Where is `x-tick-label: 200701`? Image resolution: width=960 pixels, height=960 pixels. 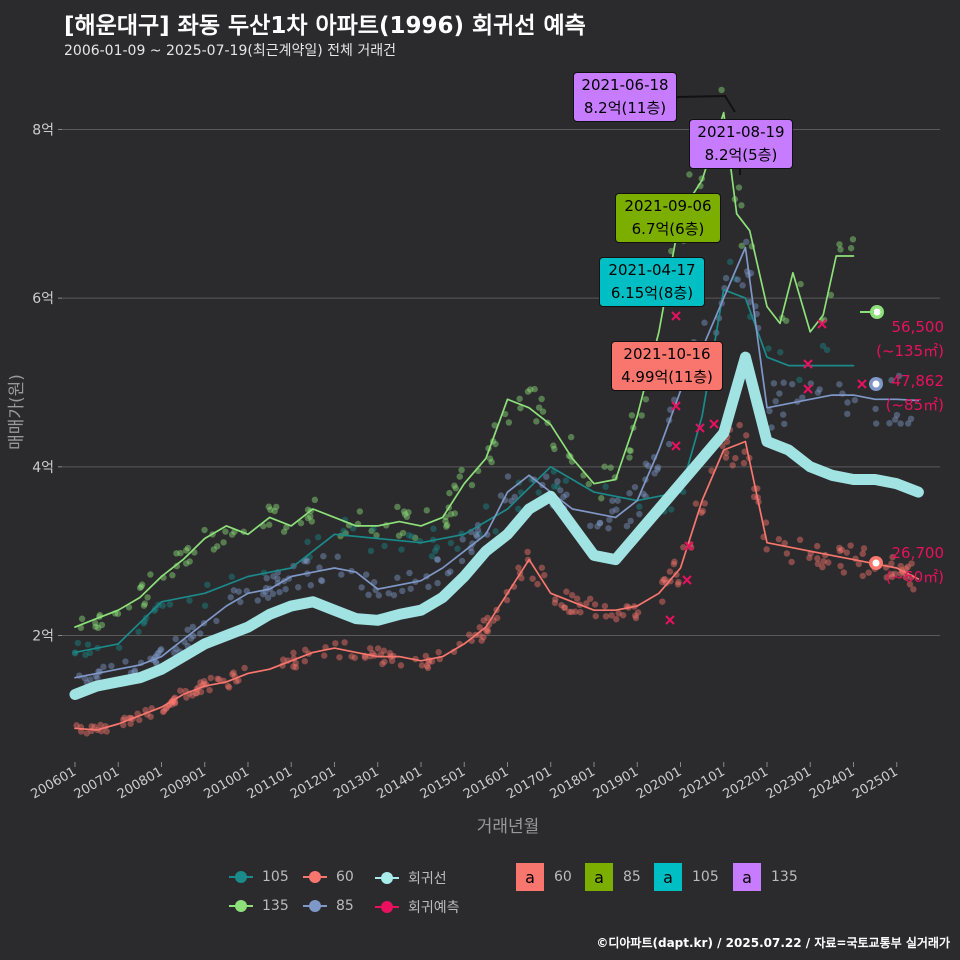
x-tick-label: 200701 is located at coordinates (97, 783).